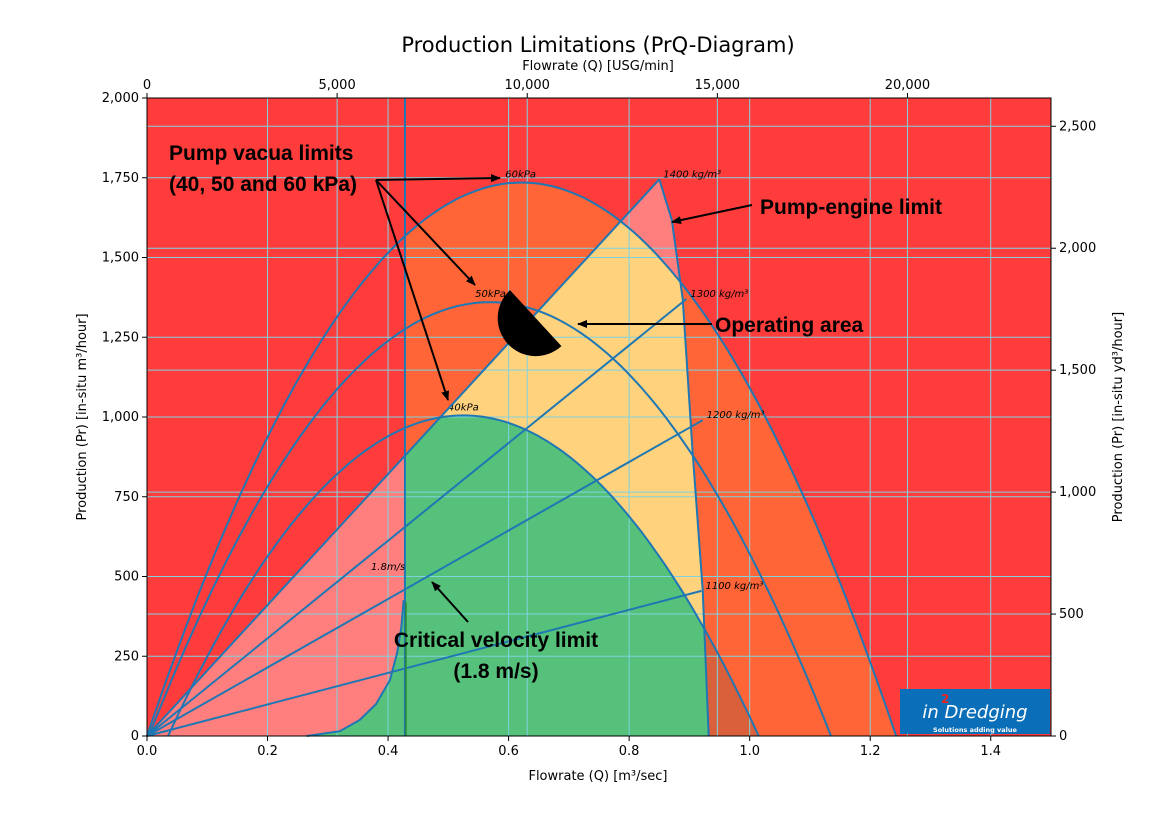  I want to click on density-line, so click(424, 663).